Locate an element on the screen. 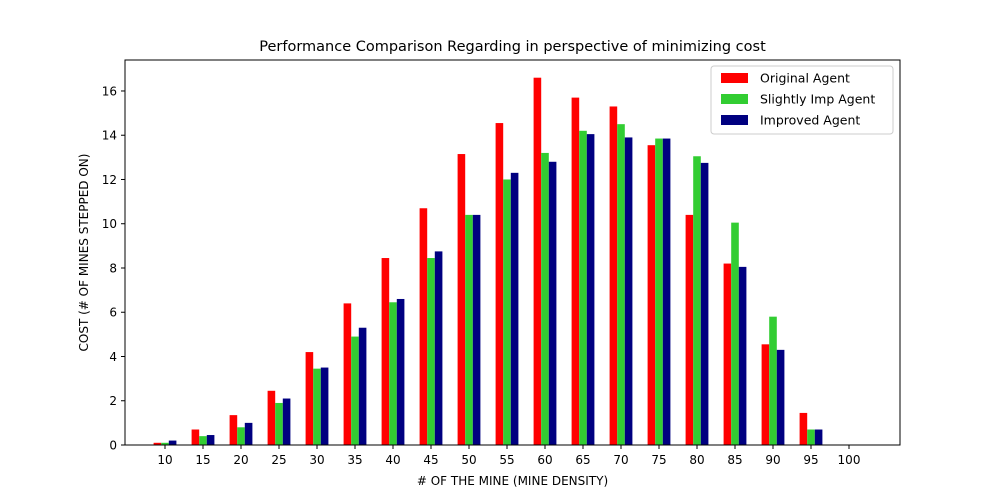 The image size is (1000, 500). x-tick-label: 80 is located at coordinates (696, 460).